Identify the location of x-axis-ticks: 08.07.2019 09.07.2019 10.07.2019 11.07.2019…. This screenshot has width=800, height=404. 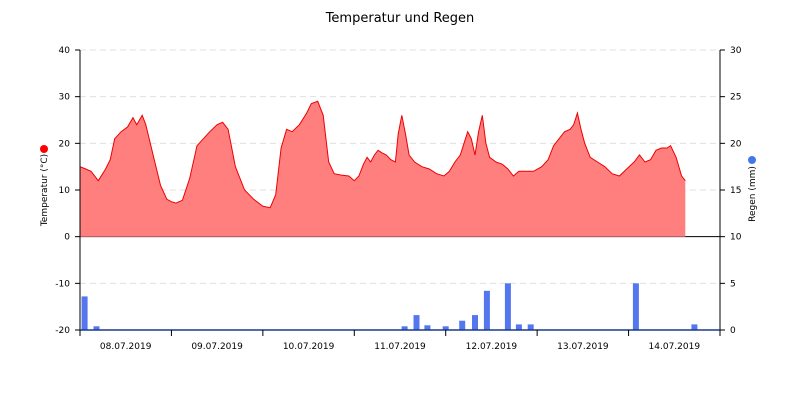
(400, 341).